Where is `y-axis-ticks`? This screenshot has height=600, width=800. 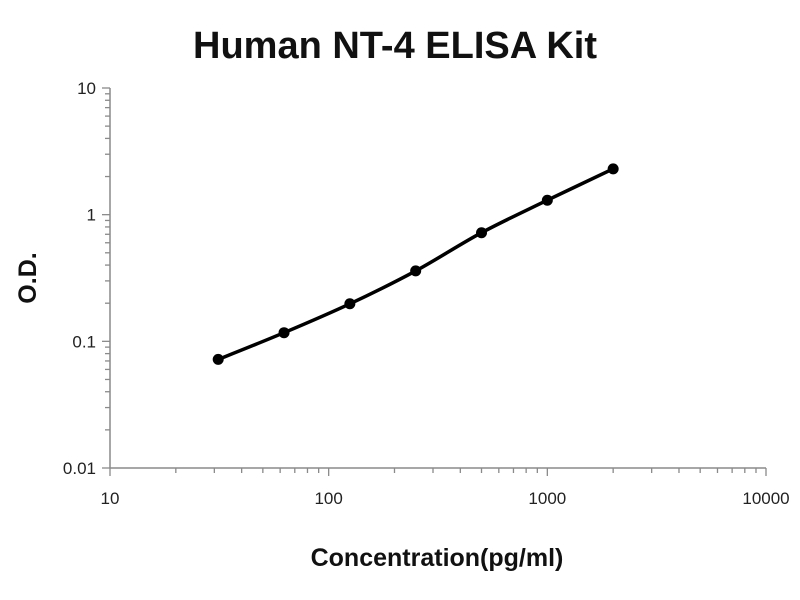 y-axis-ticks is located at coordinates (106, 278).